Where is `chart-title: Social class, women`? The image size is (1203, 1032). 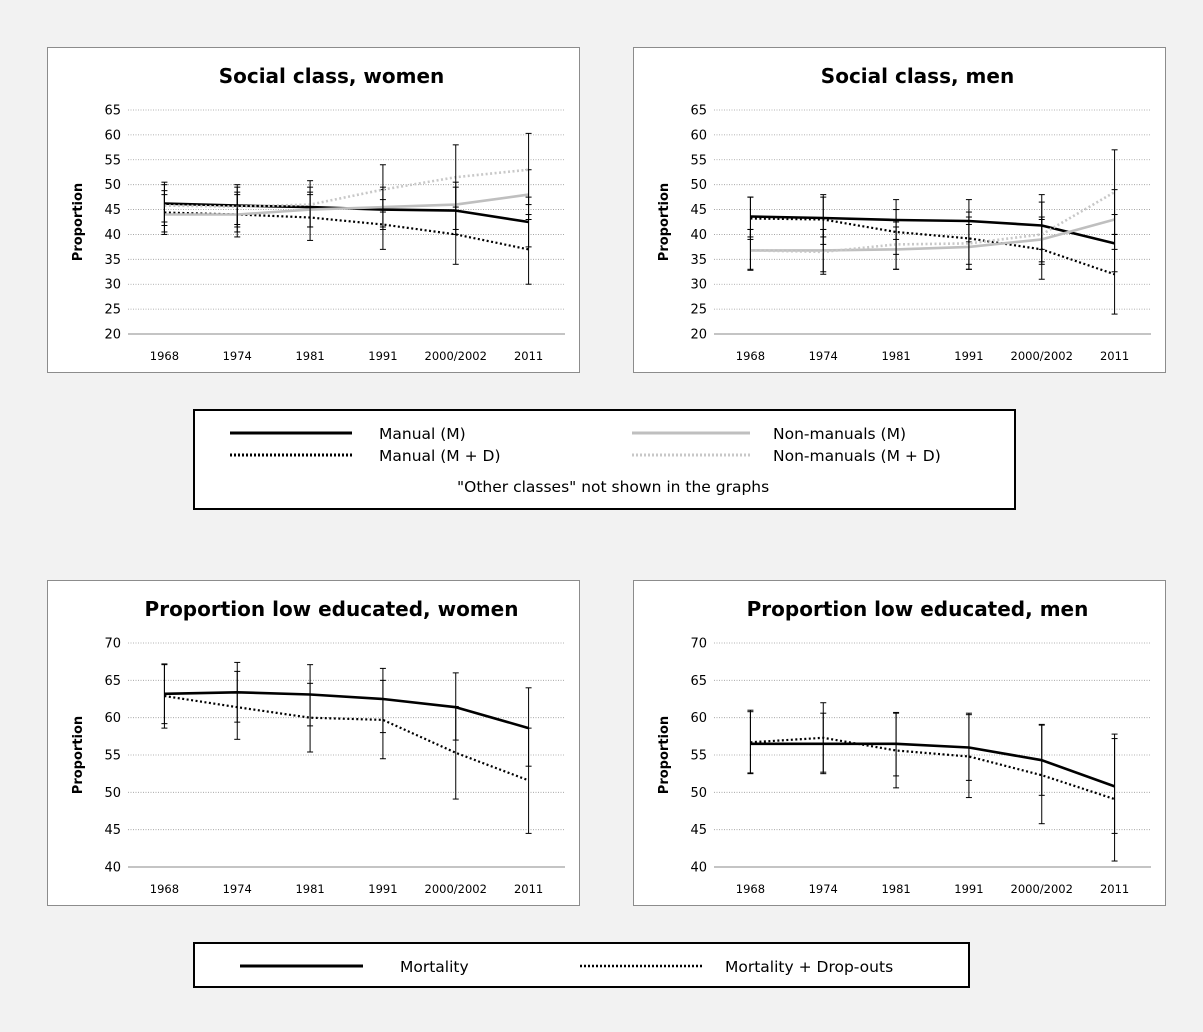
chart-title: Social class, women is located at coordinates (332, 76).